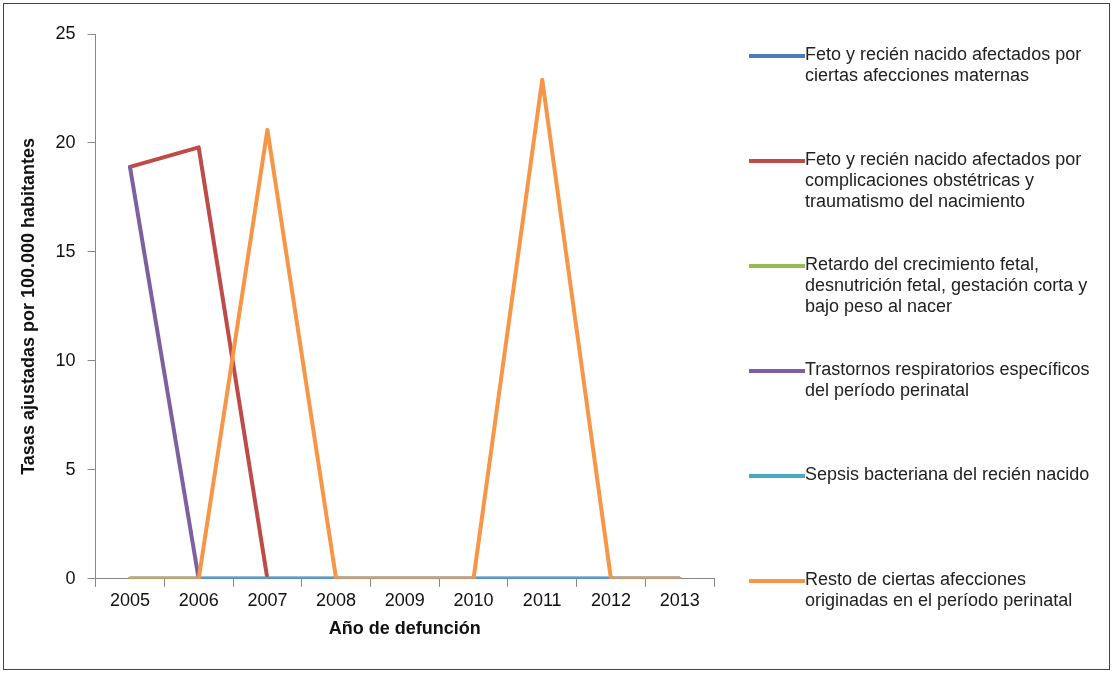 The width and height of the screenshot is (1113, 673). What do you see at coordinates (948, 380) in the screenshot?
I see `legend-label: Trastornos respiratorios específicos del período perinatal` at bounding box center [948, 380].